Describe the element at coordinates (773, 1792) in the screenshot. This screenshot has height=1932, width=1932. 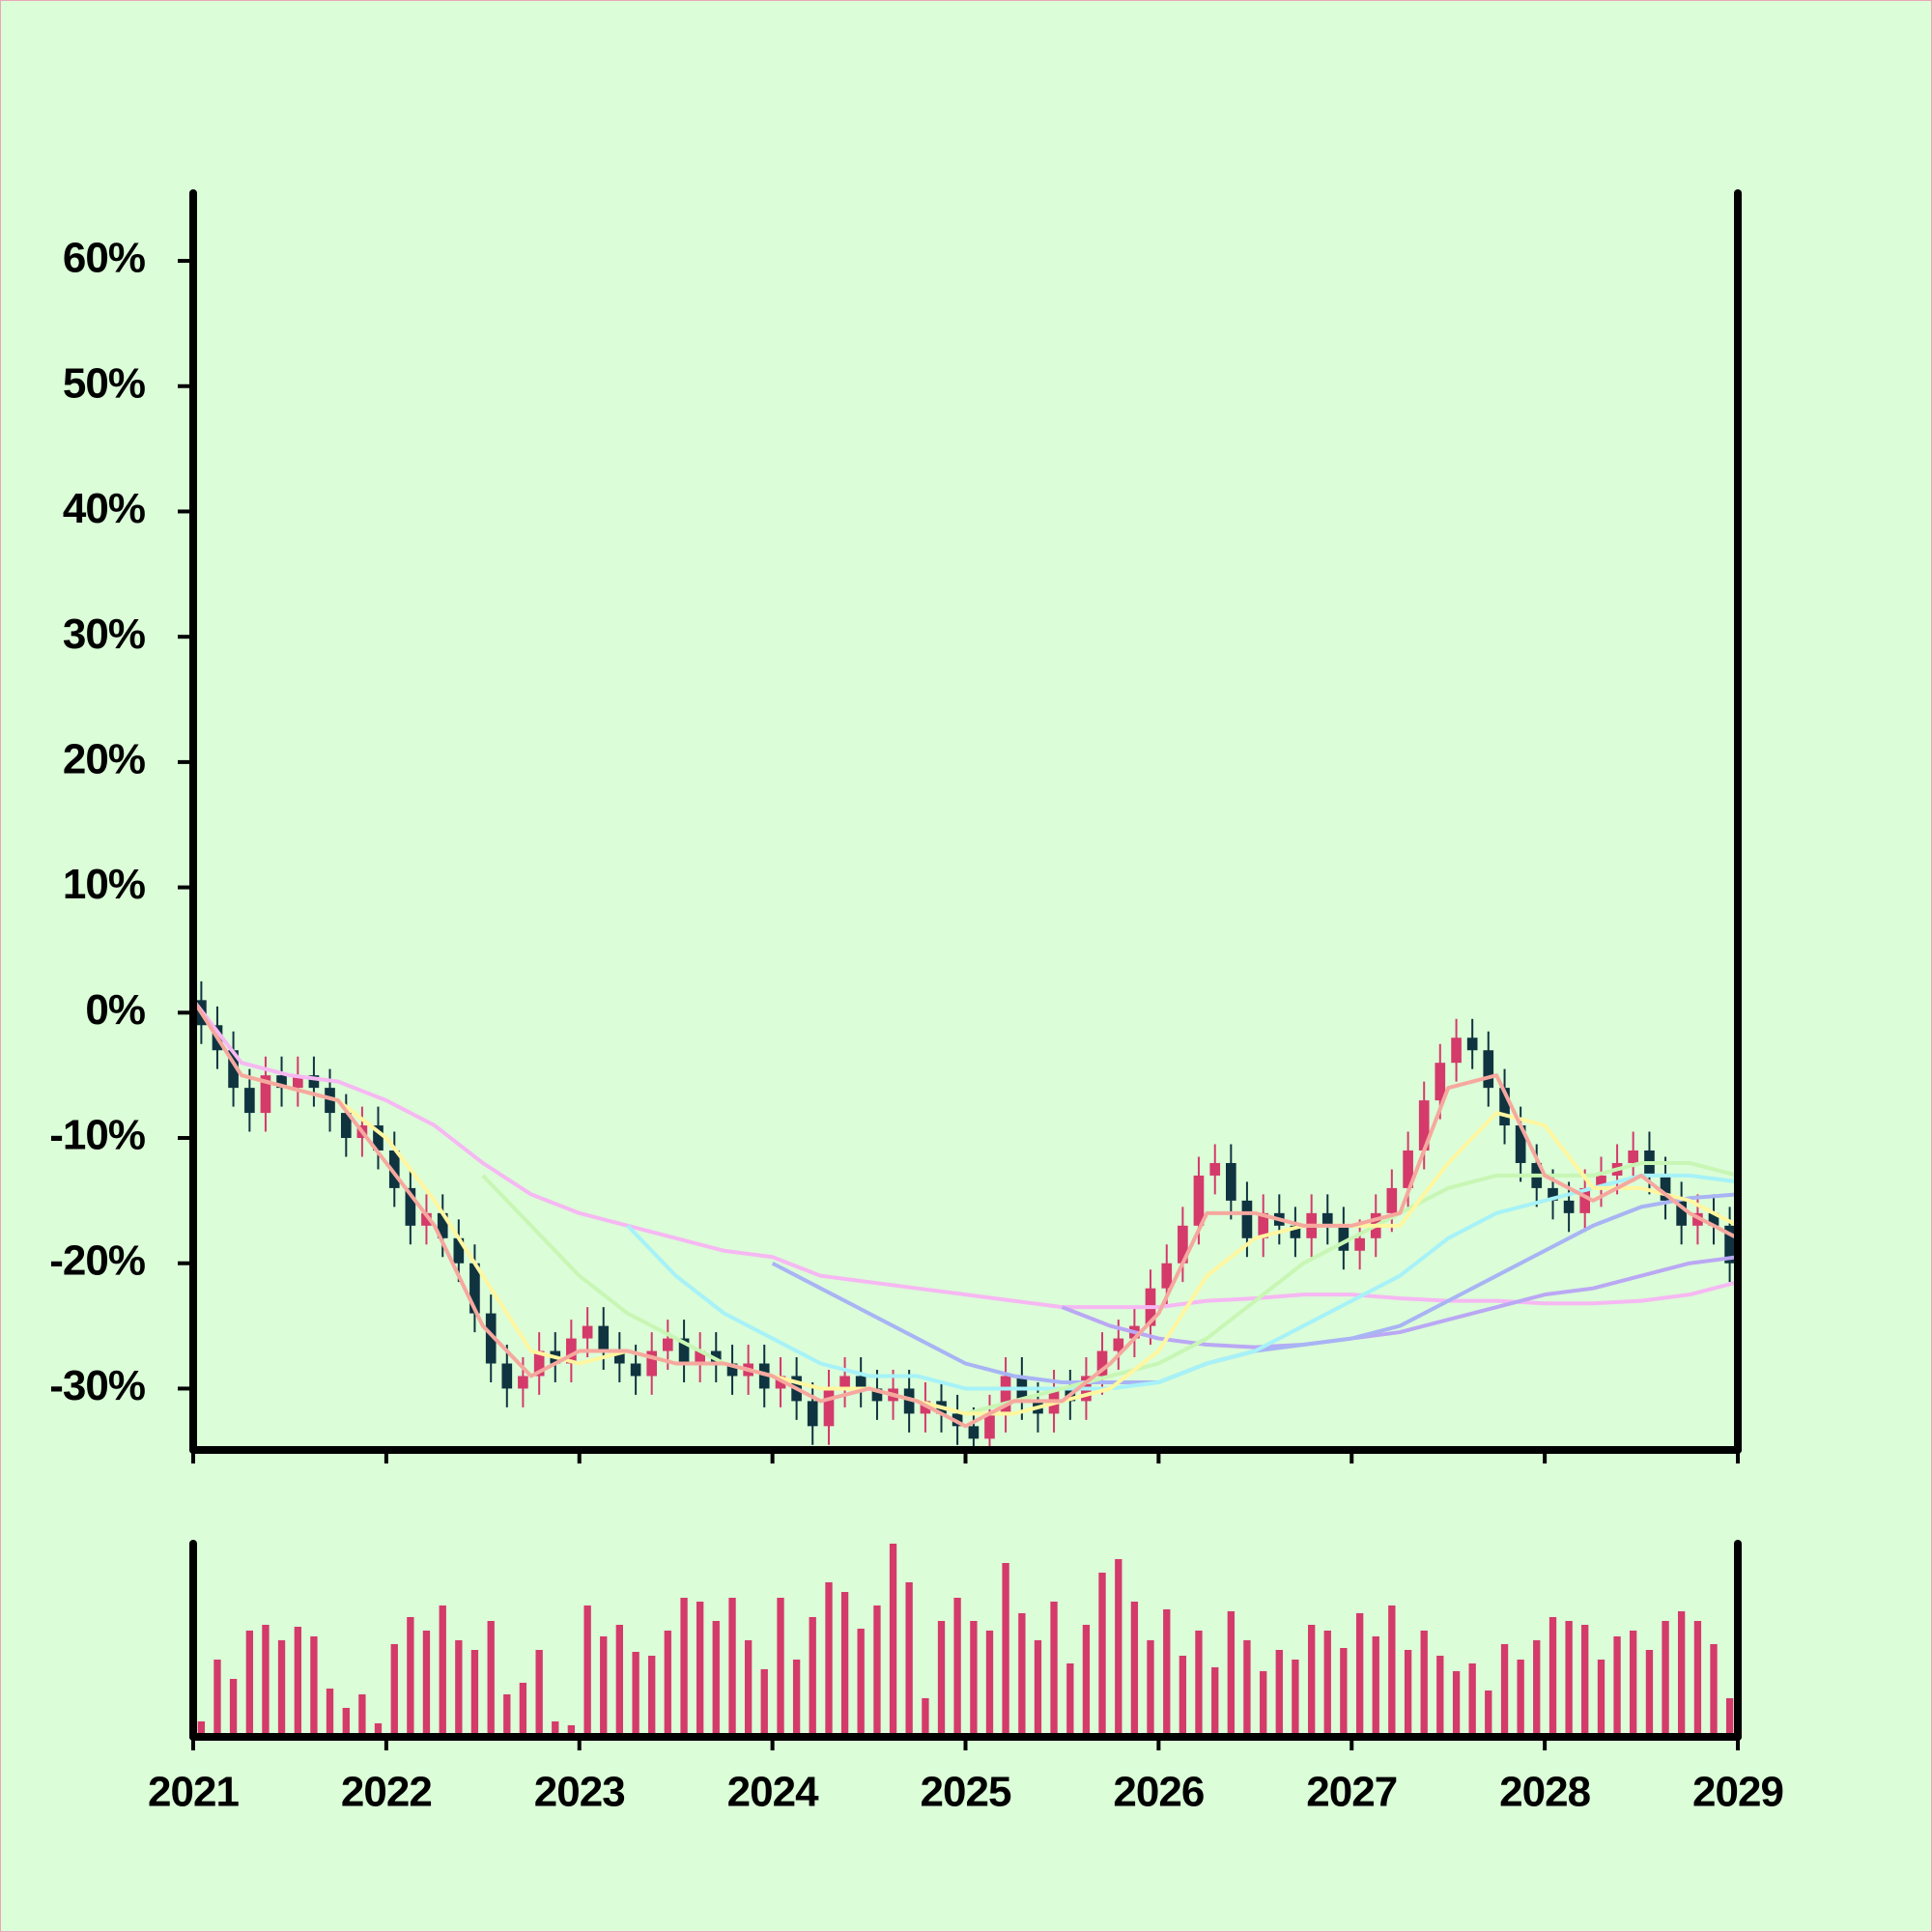
I see `x-tick-label: 2024` at that location.